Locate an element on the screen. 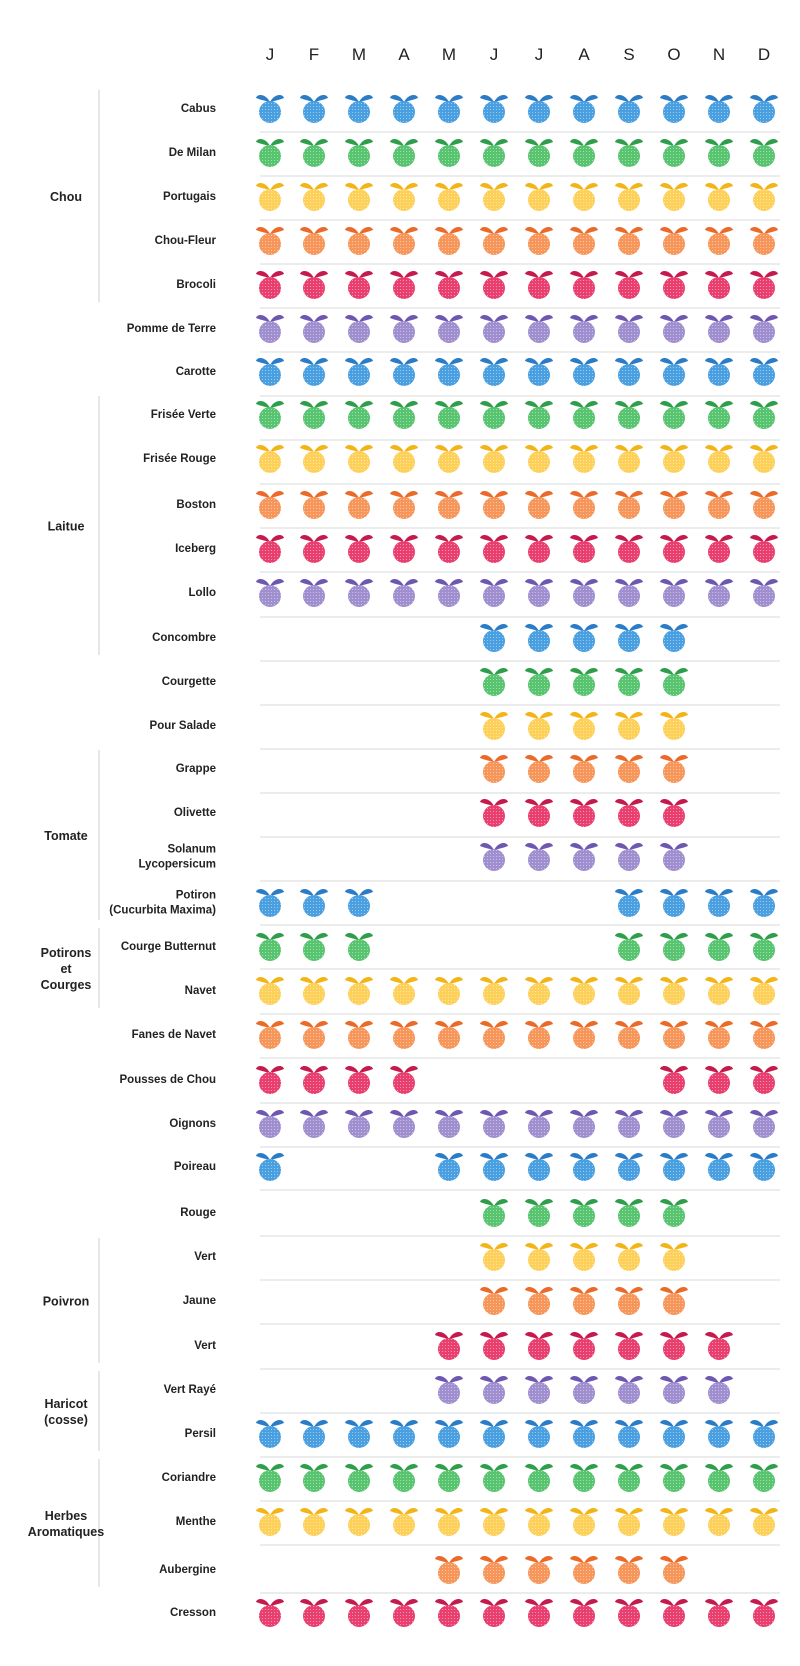 The height and width of the screenshot is (1666, 800). row-label: Menthe is located at coordinates (196, 1522).